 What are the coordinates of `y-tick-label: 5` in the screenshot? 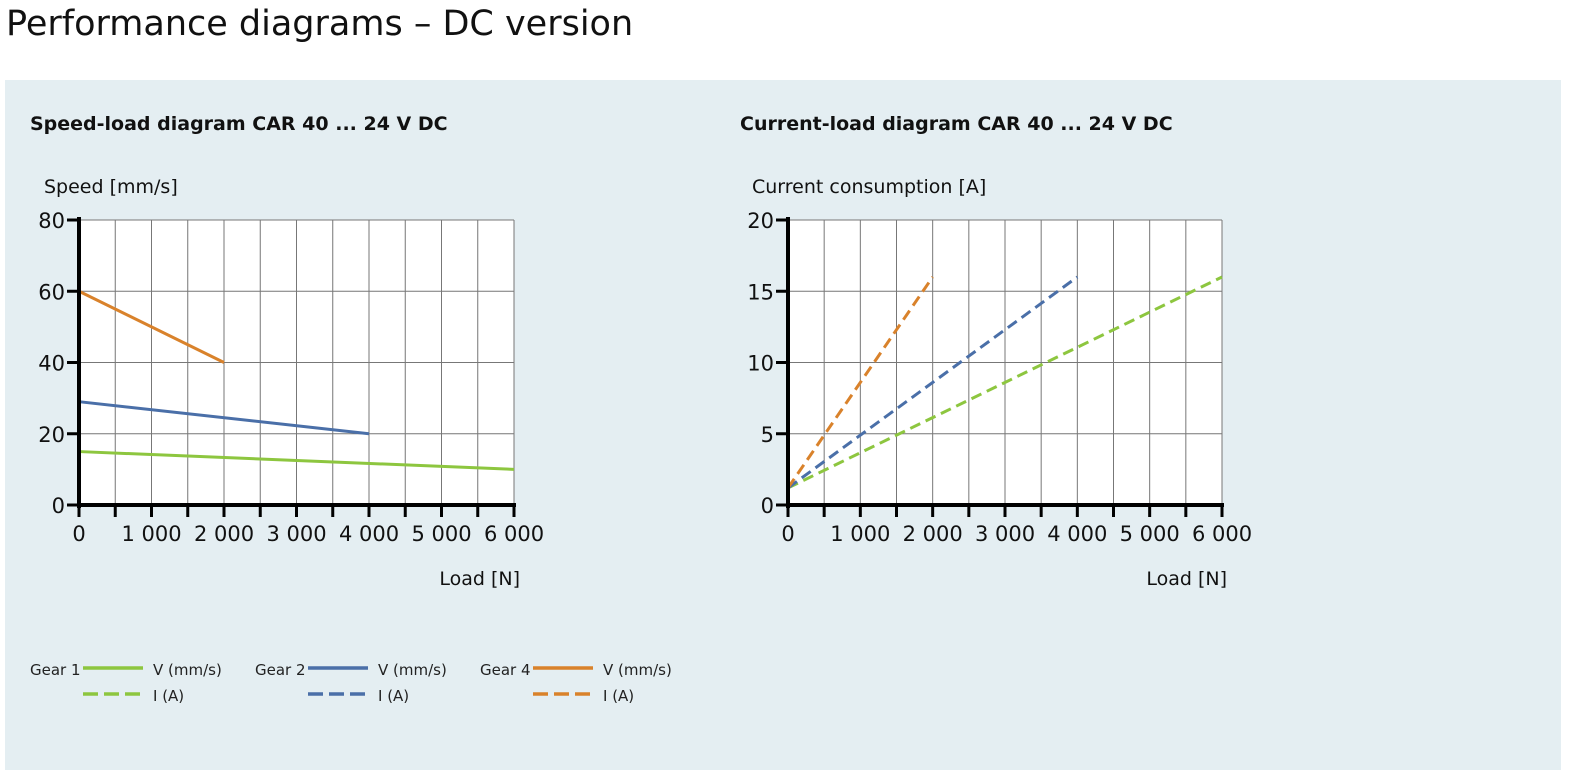 It's located at (767, 435).